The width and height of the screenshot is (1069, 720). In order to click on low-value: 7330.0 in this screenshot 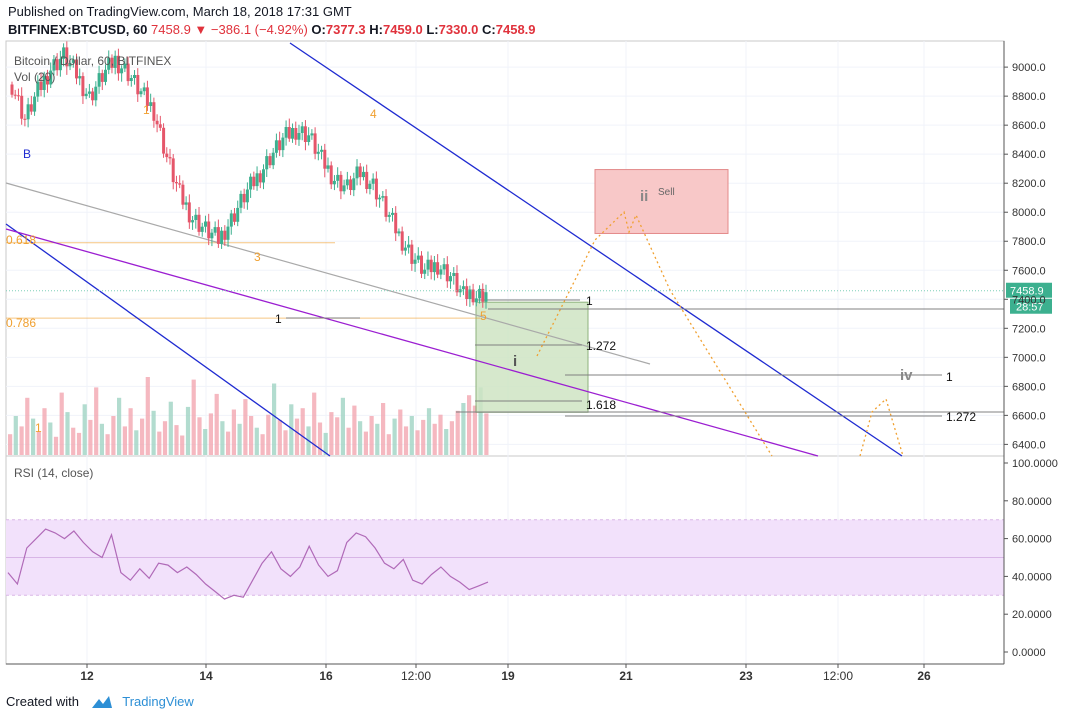, I will do `click(458, 29)`.